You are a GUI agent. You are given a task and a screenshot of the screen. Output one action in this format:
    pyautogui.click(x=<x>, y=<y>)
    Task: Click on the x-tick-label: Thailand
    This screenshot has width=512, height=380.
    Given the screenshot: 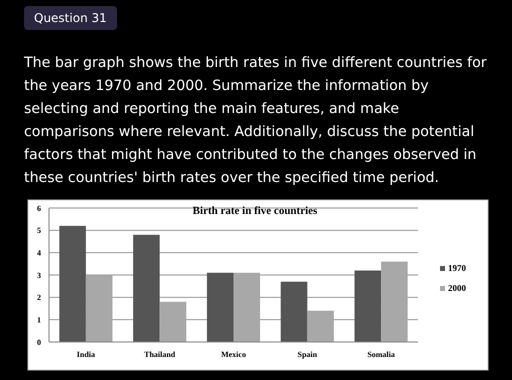 What is the action you would take?
    pyautogui.click(x=160, y=354)
    